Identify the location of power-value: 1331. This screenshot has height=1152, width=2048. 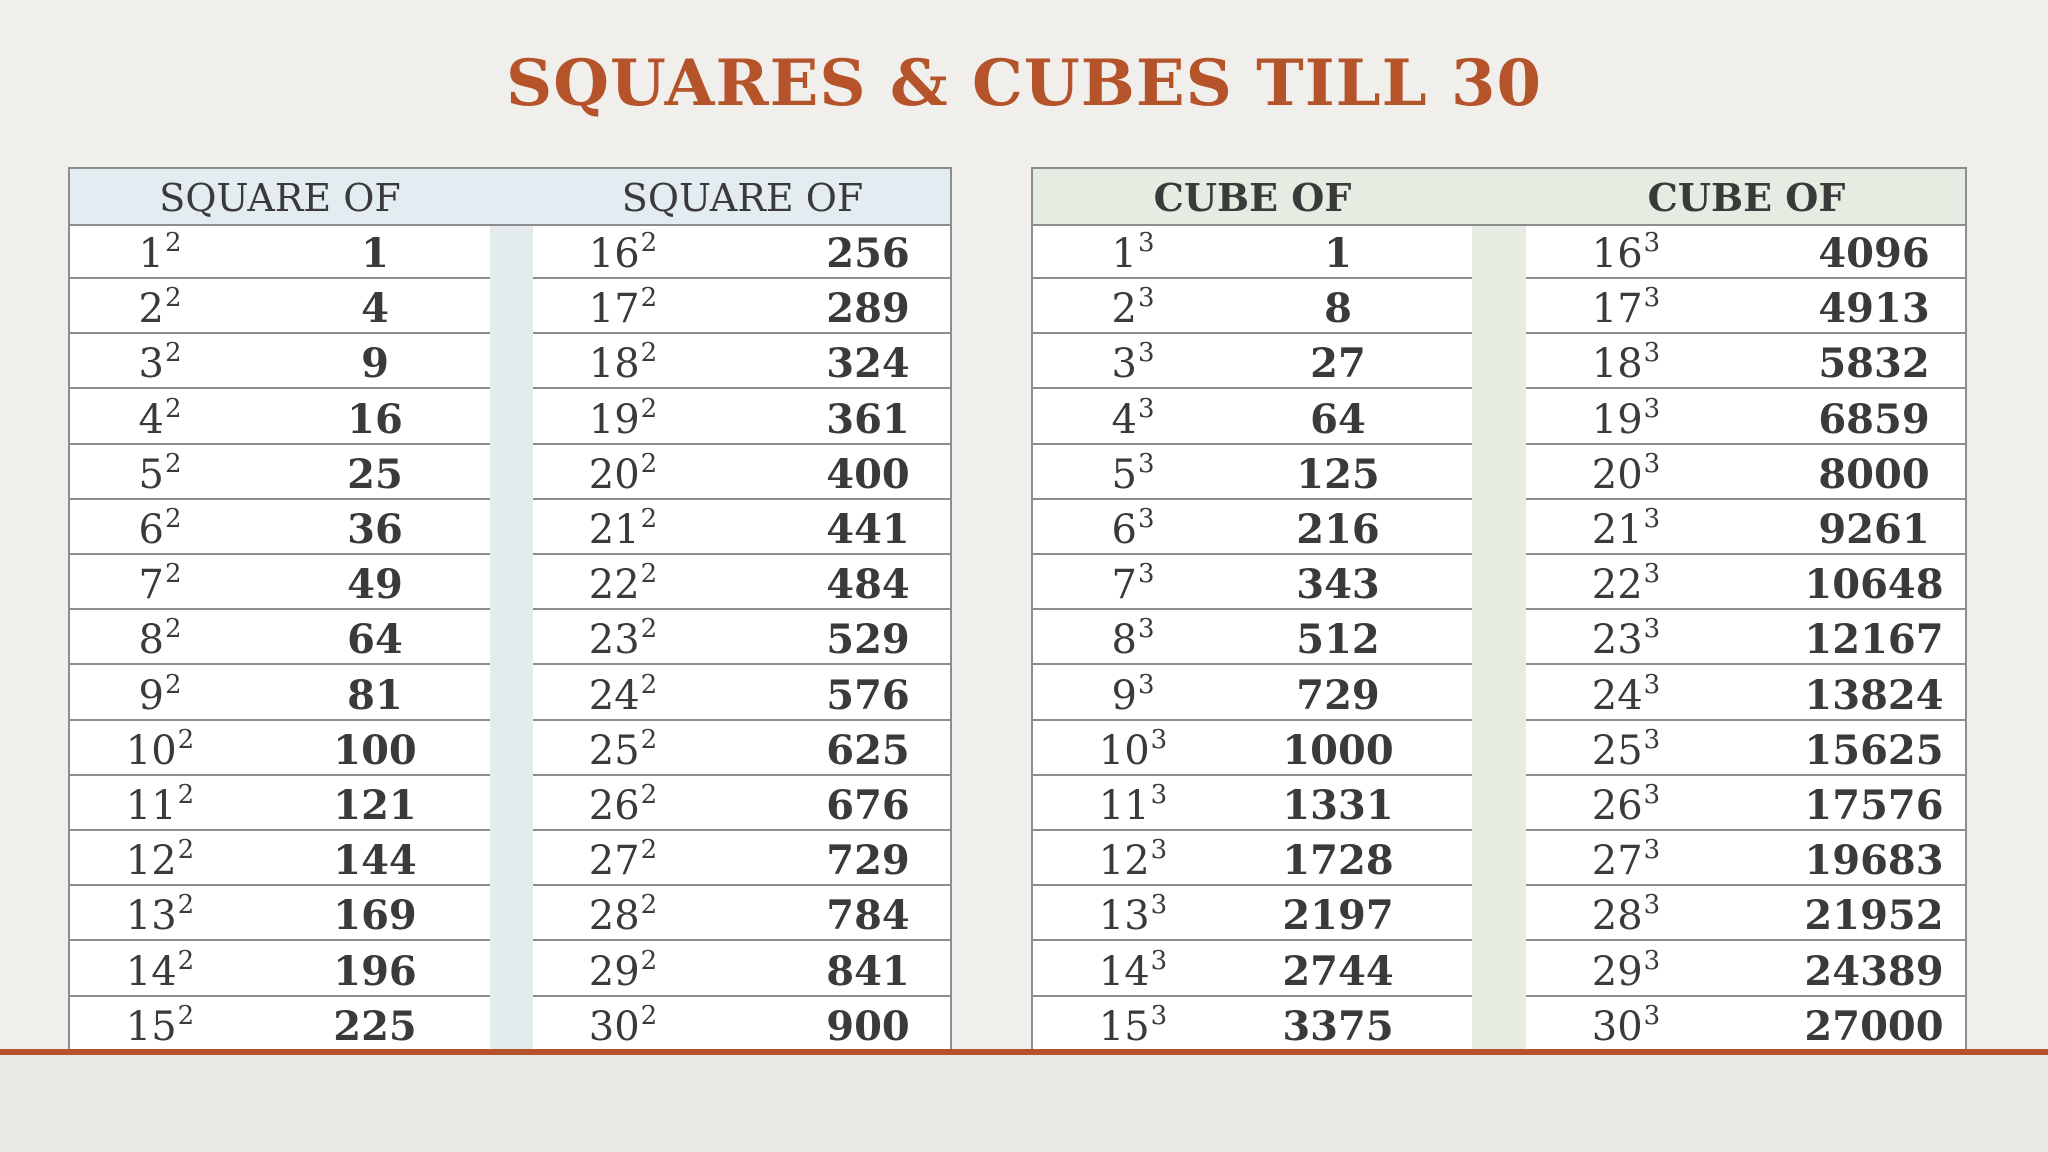
(1338, 805).